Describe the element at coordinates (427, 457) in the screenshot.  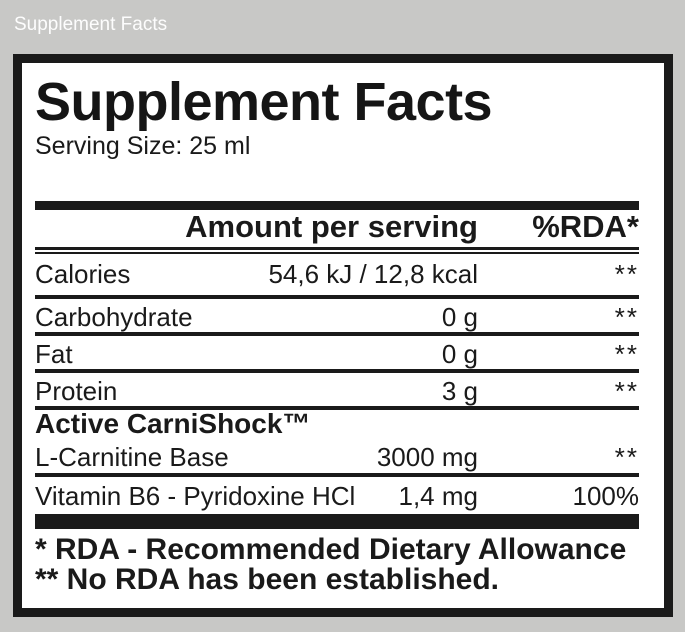
I see `nutrient-amount: 3000 mg` at that location.